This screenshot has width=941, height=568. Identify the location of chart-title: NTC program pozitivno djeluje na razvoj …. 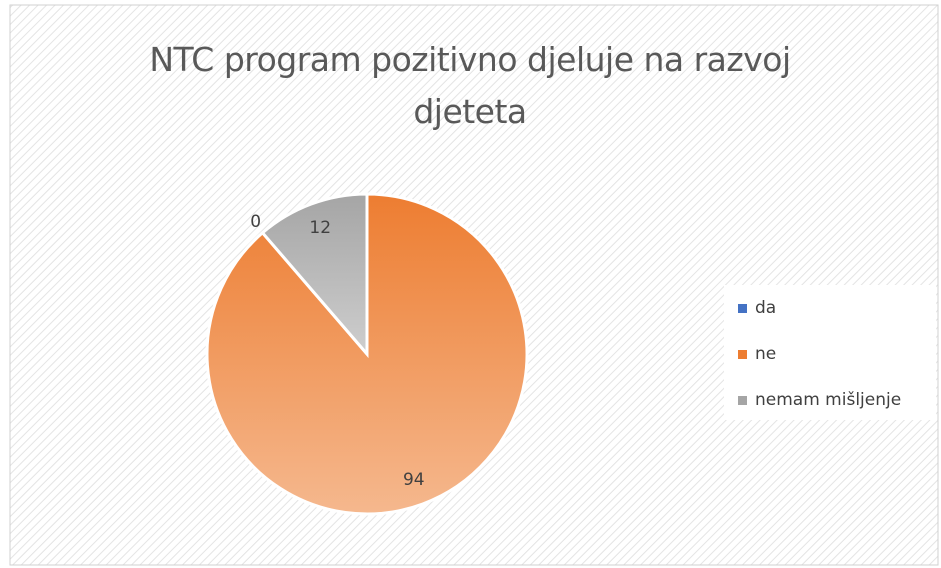
(470, 85).